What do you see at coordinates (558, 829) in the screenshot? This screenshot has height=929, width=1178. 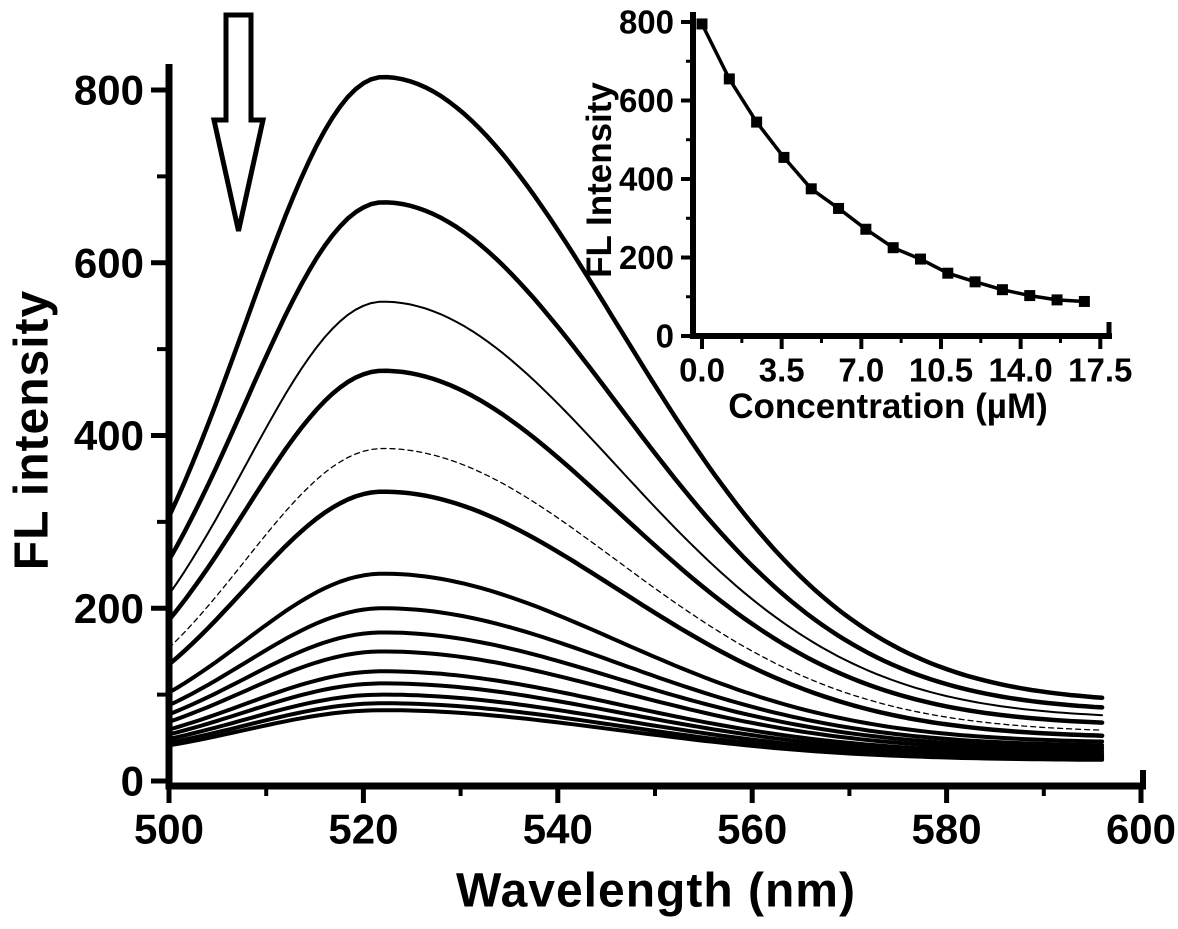 I see `main-x-tick-label: 540` at bounding box center [558, 829].